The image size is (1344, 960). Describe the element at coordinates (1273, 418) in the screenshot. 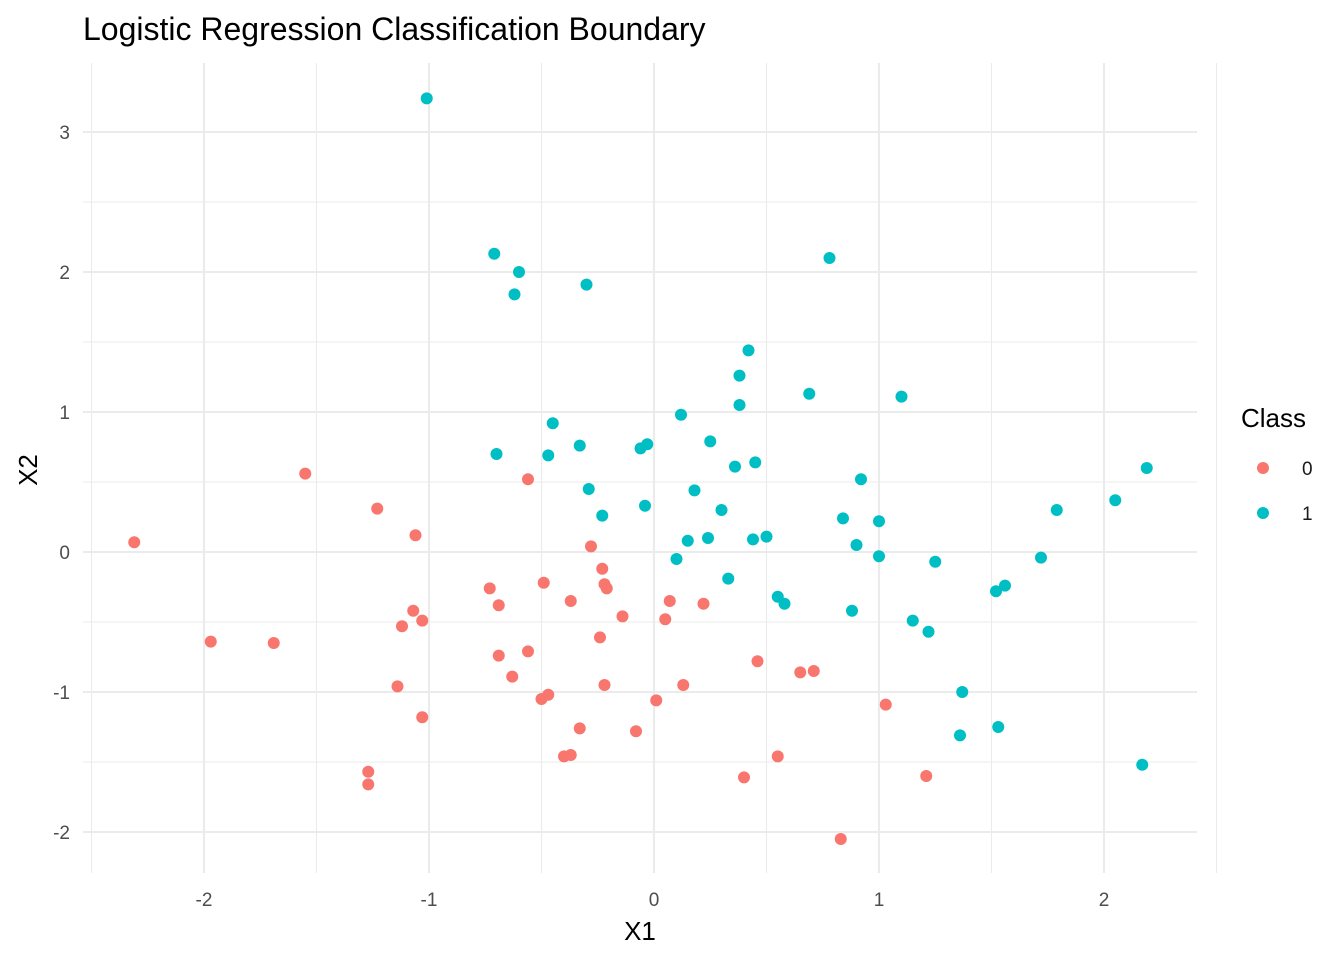

I see `legend-title: Class` at that location.